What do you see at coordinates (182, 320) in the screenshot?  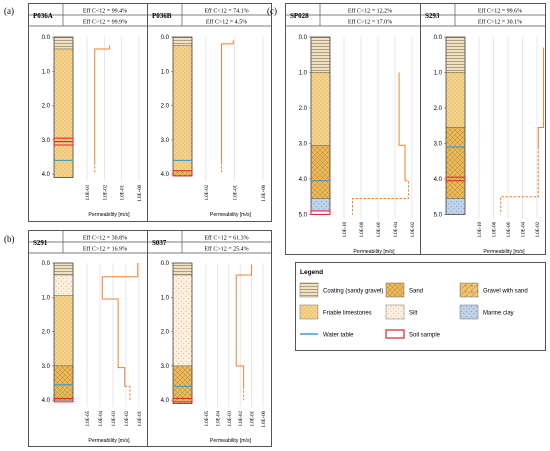 I see `layer-silt` at bounding box center [182, 320].